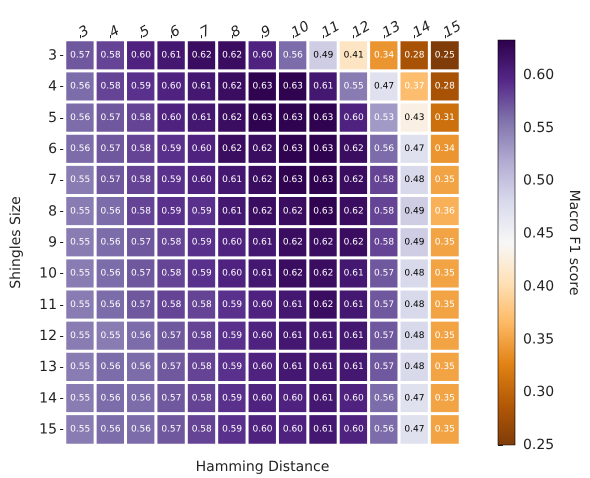 This screenshot has height=478, width=590. I want to click on x-tick-label: 6, so click(175, 31).